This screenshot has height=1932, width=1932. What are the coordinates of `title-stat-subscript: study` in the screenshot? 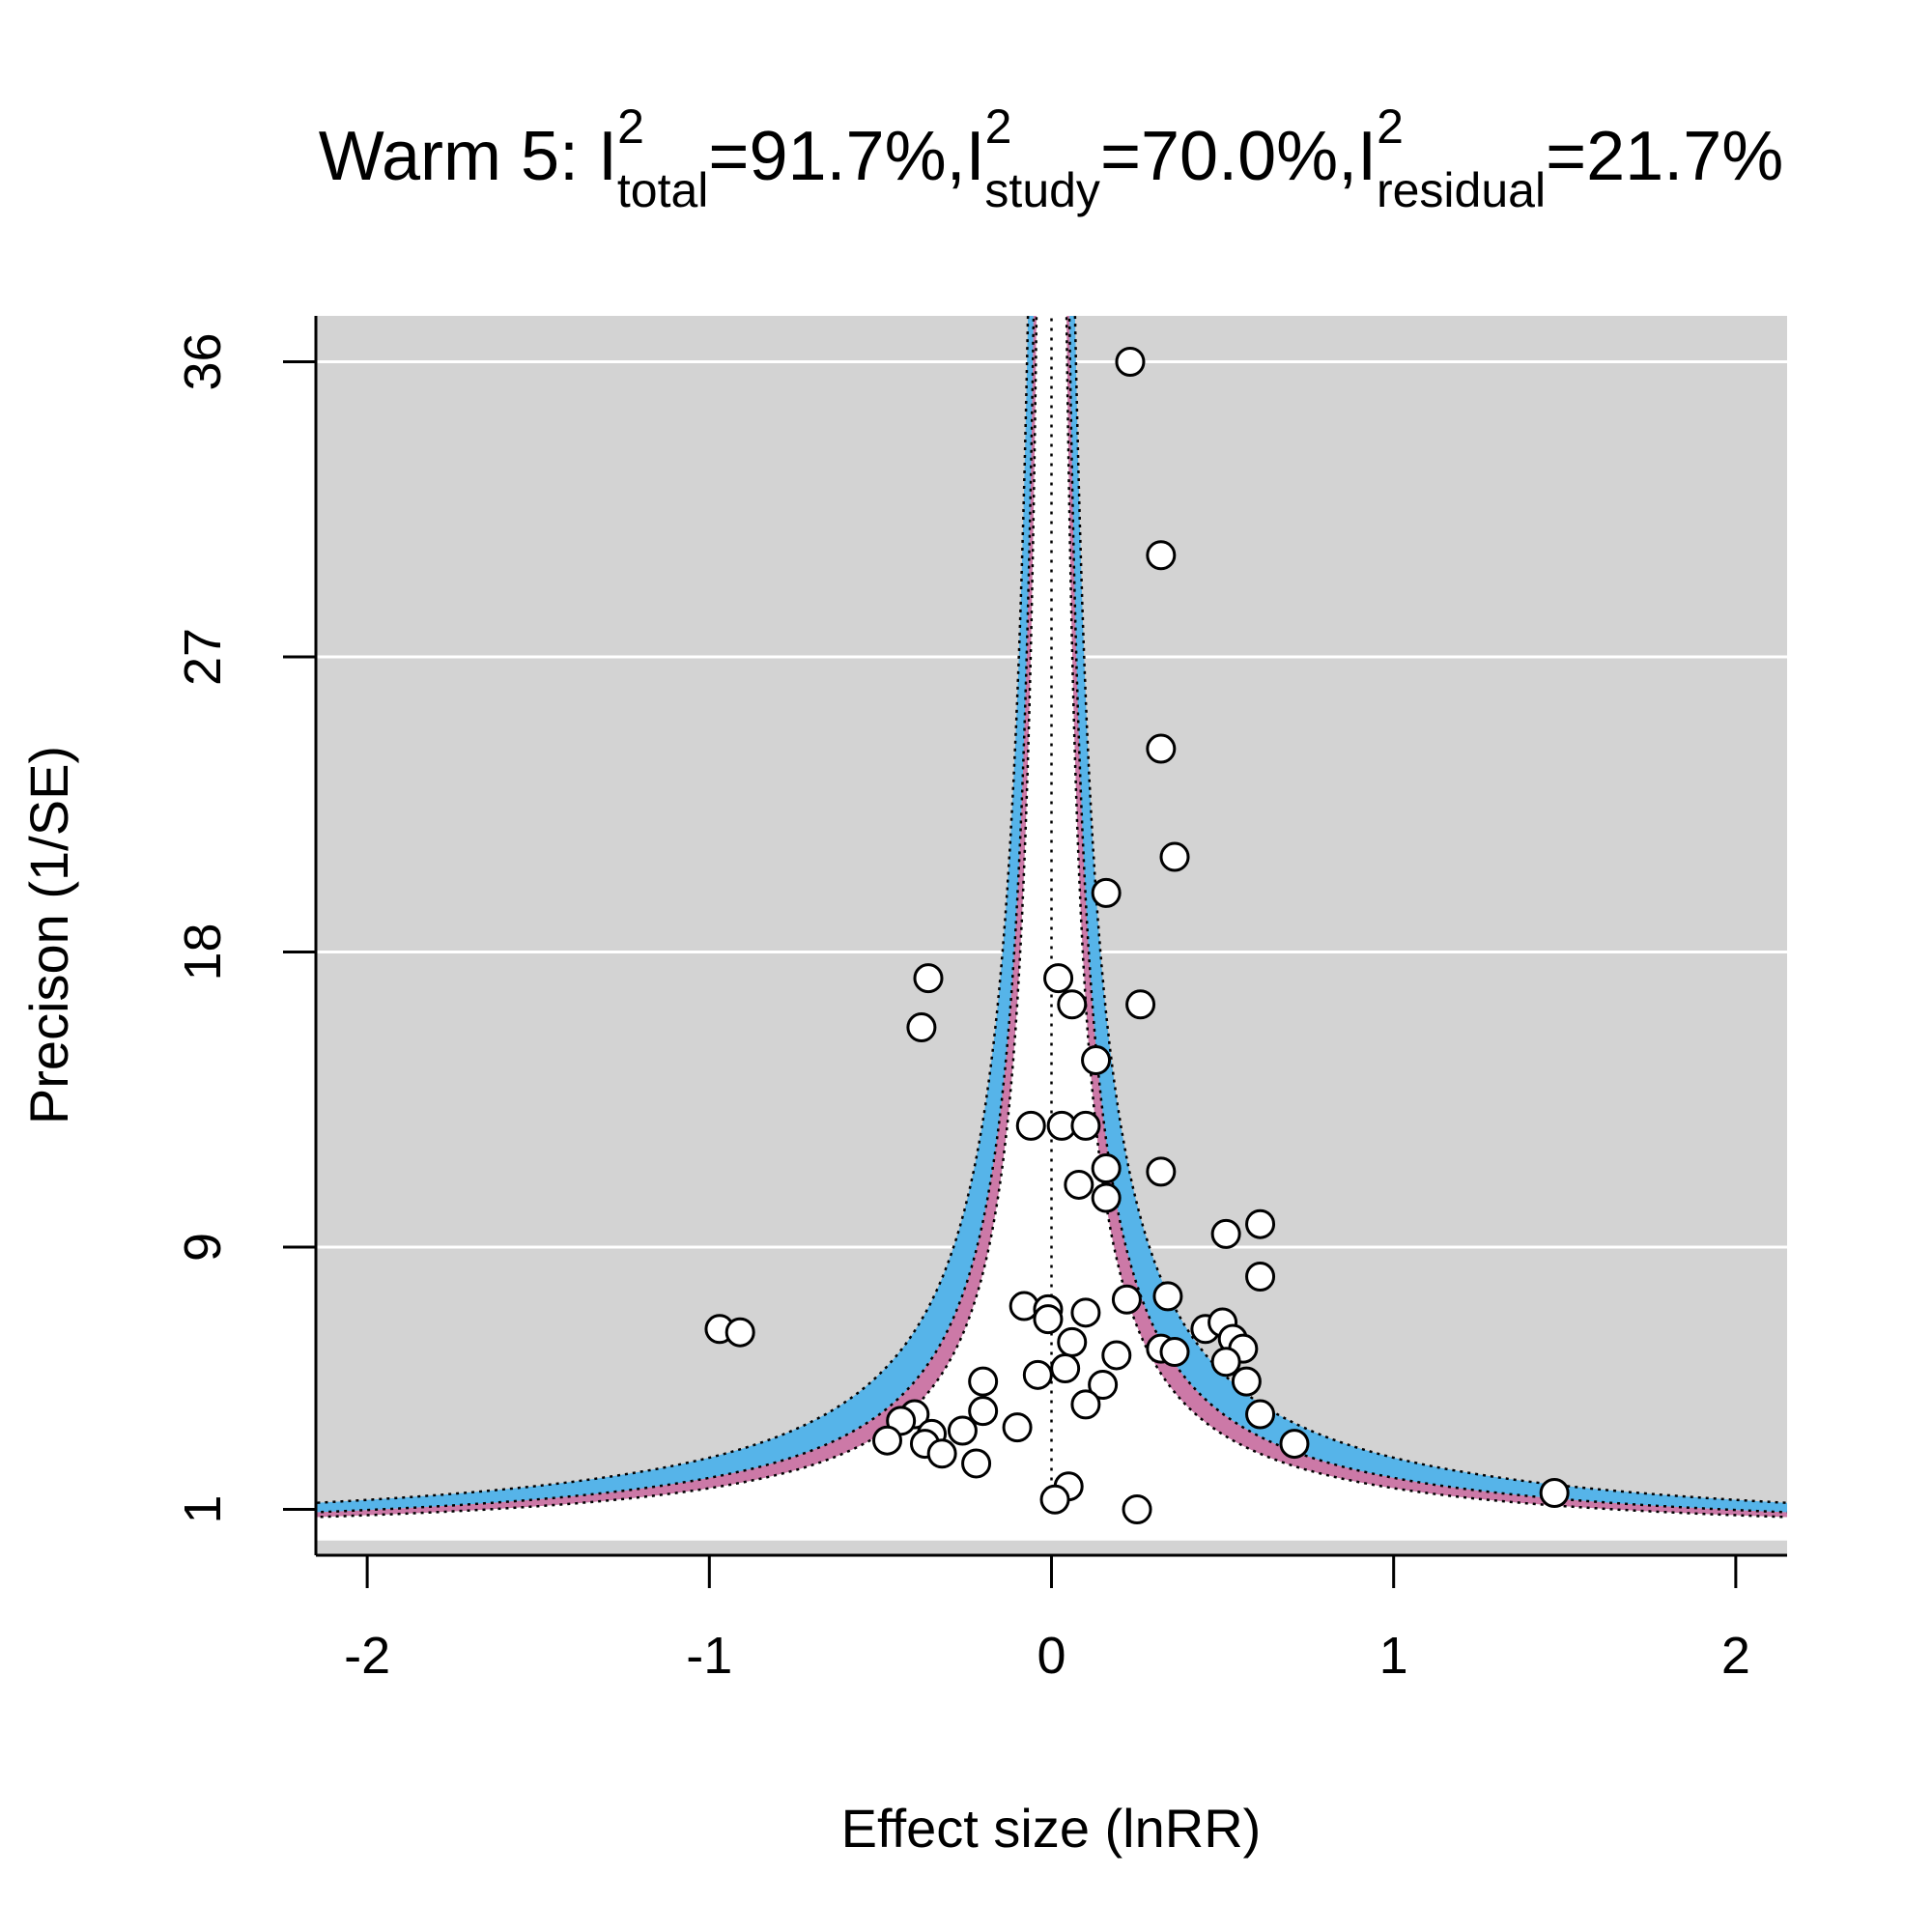 It's located at (1042, 190).